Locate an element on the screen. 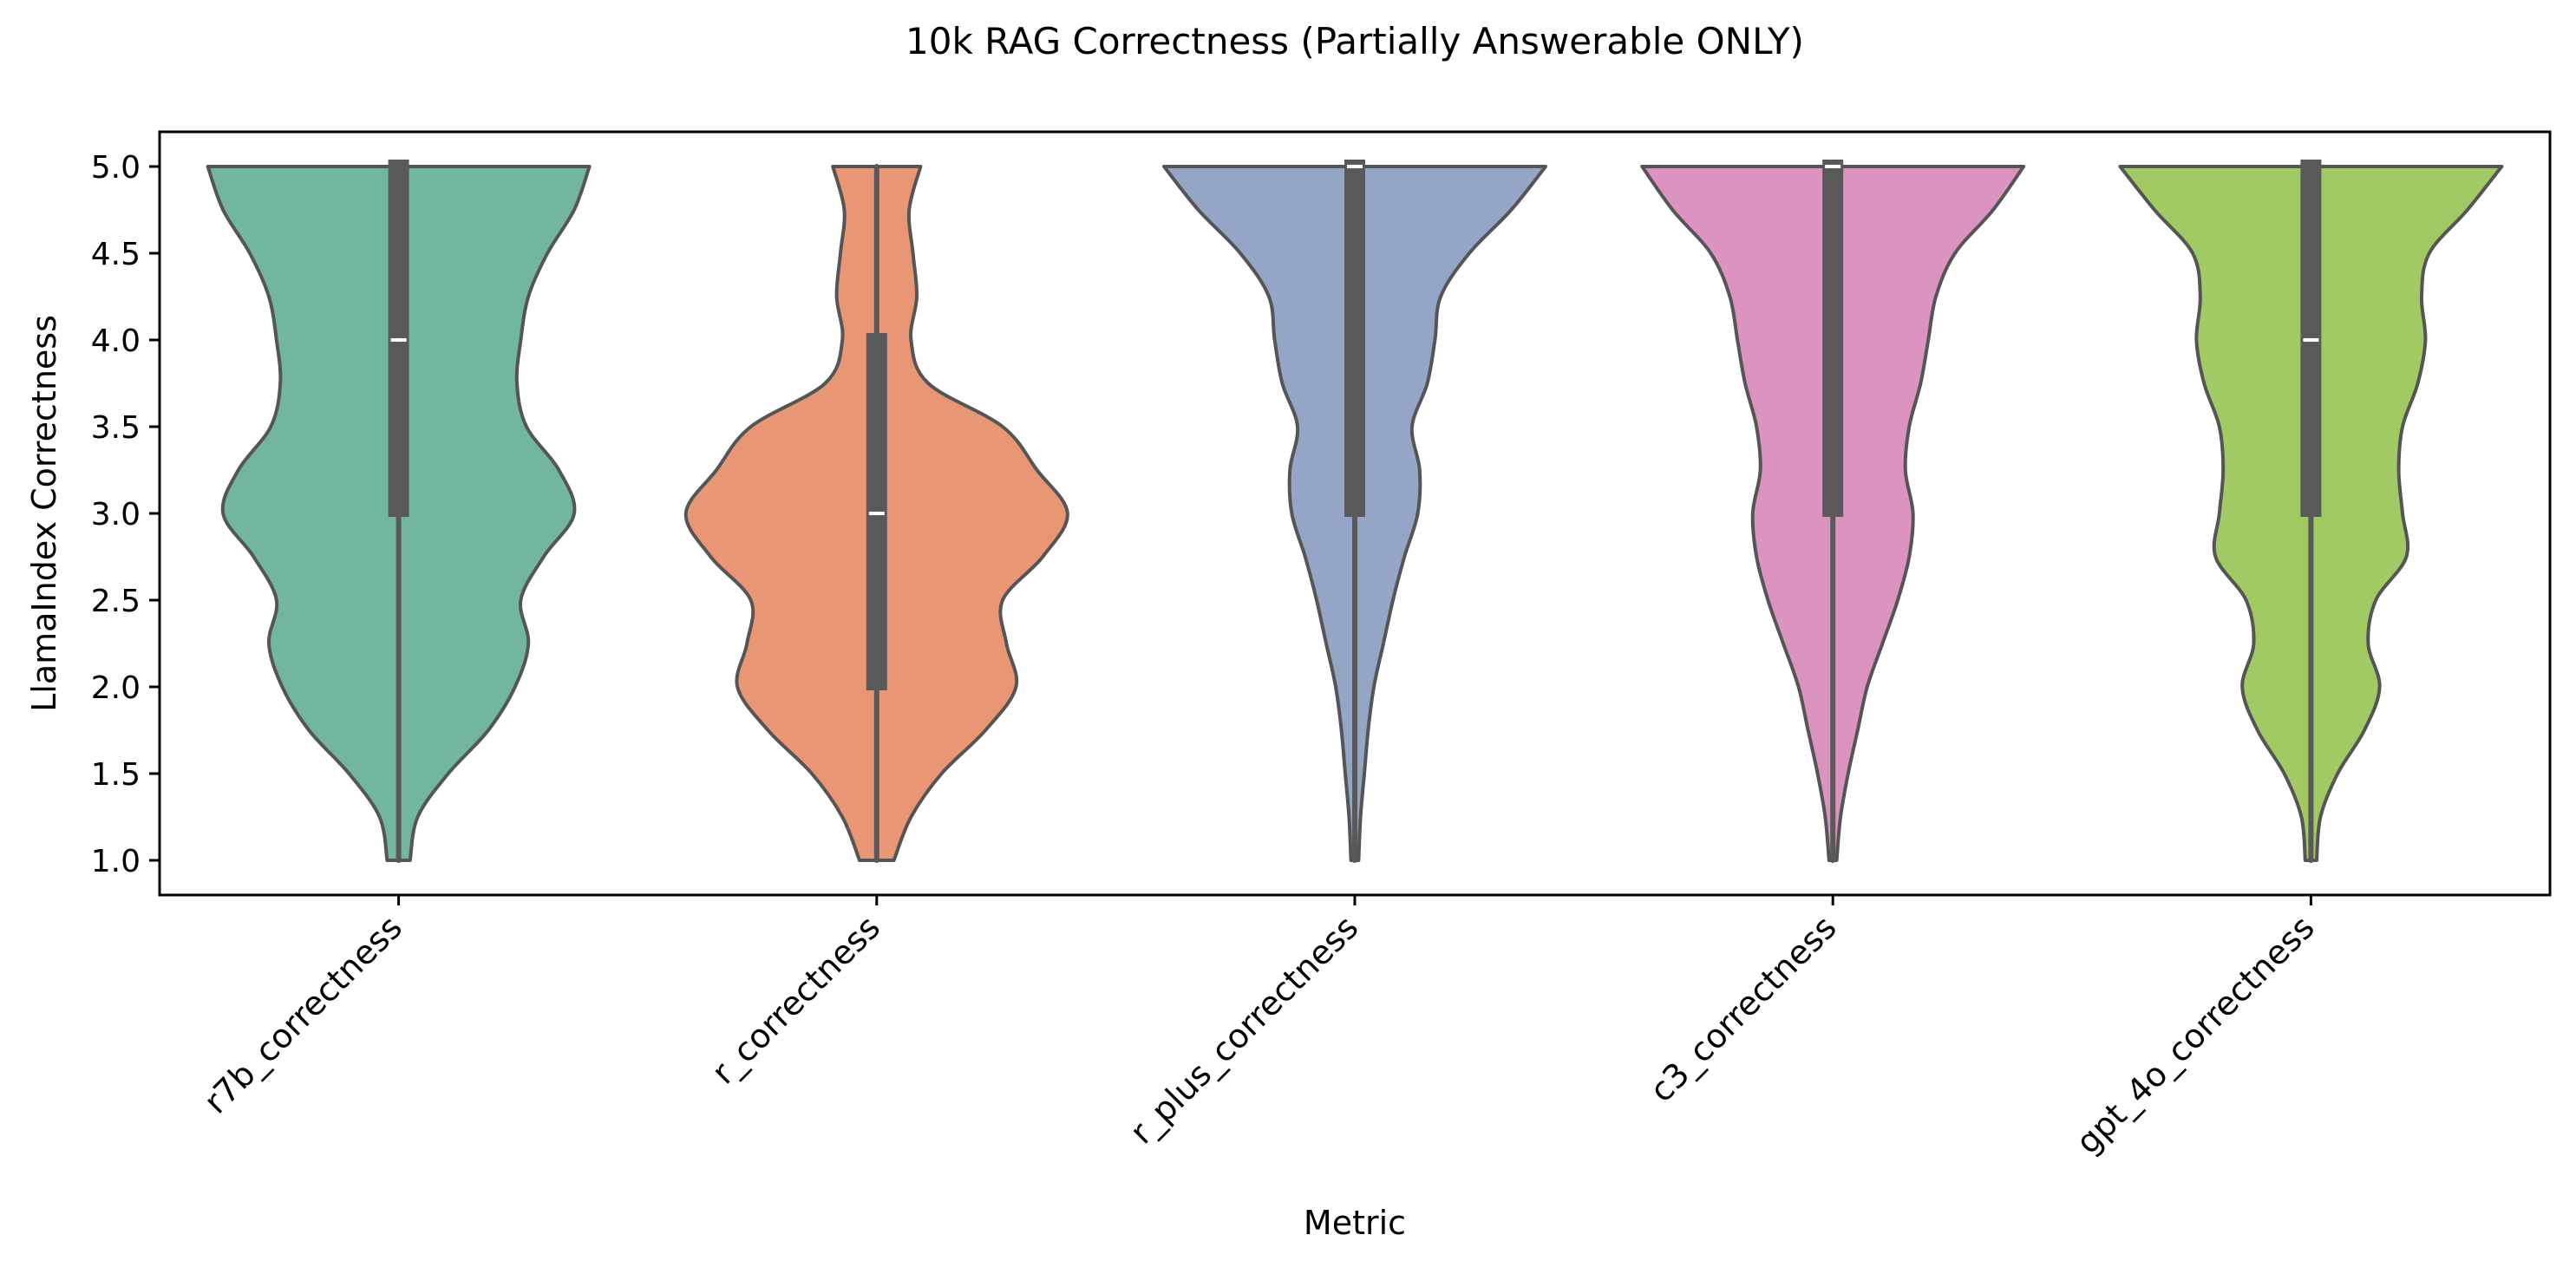 This screenshot has height=1274, width=2576. y-tick-label: 2.0 is located at coordinates (116, 688).